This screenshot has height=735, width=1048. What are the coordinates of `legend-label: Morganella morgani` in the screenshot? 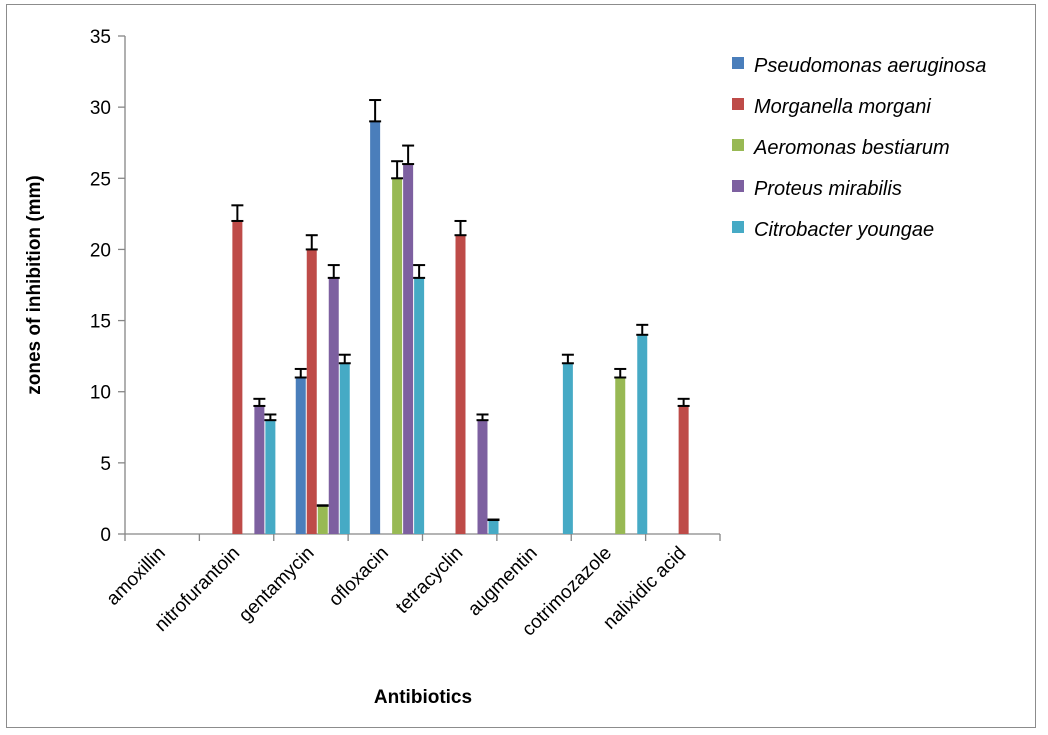 It's located at (842, 107).